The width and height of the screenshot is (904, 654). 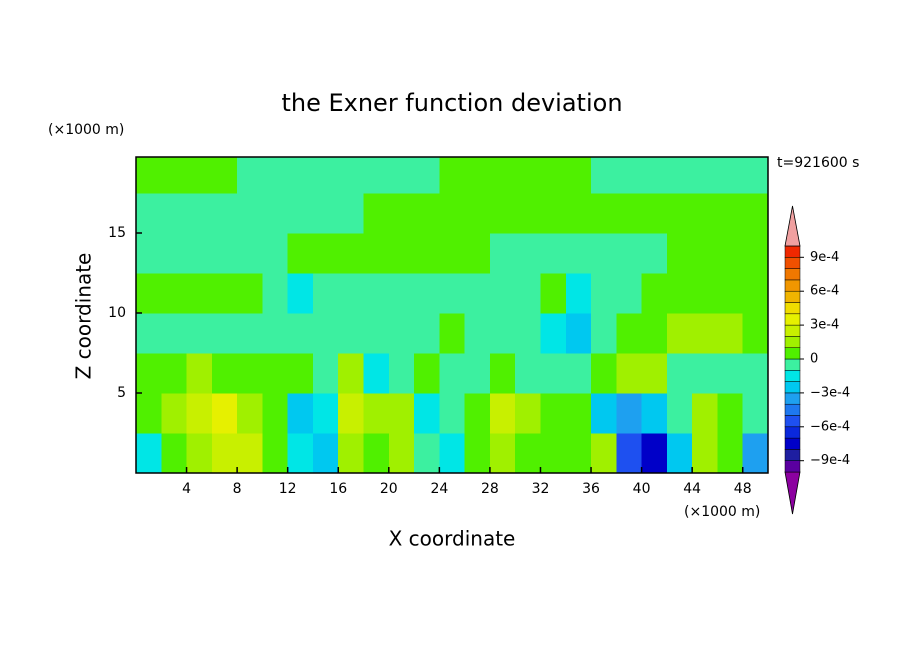 I want to click on colorbar-tick-label: 0, so click(x=814, y=359).